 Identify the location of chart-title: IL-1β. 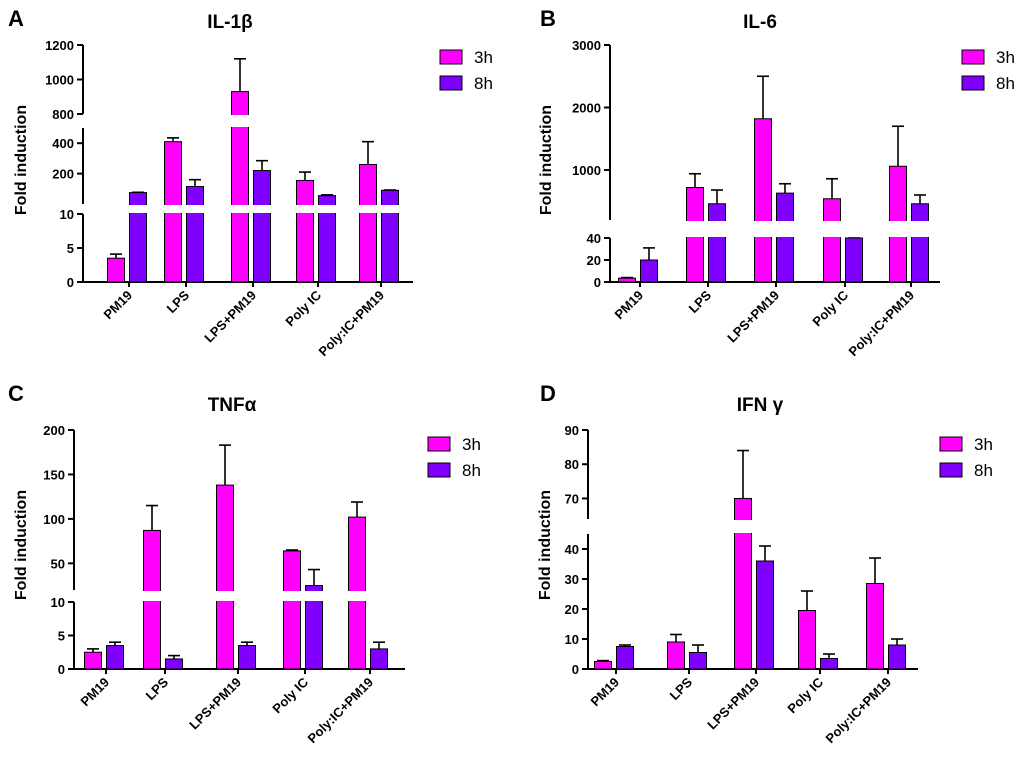
(229, 22).